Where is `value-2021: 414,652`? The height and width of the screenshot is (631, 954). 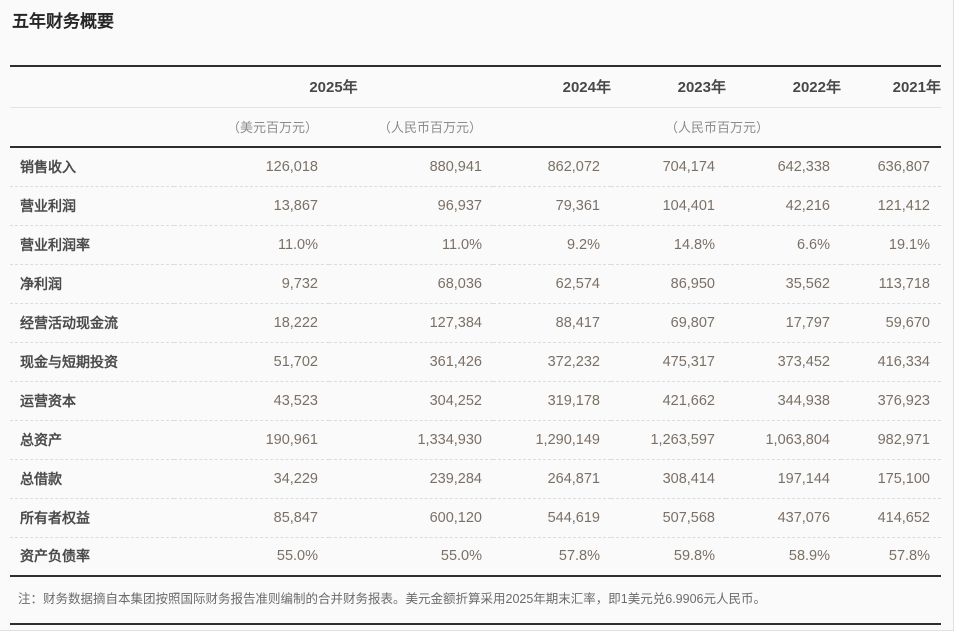
value-2021: 414,652 is located at coordinates (903, 517).